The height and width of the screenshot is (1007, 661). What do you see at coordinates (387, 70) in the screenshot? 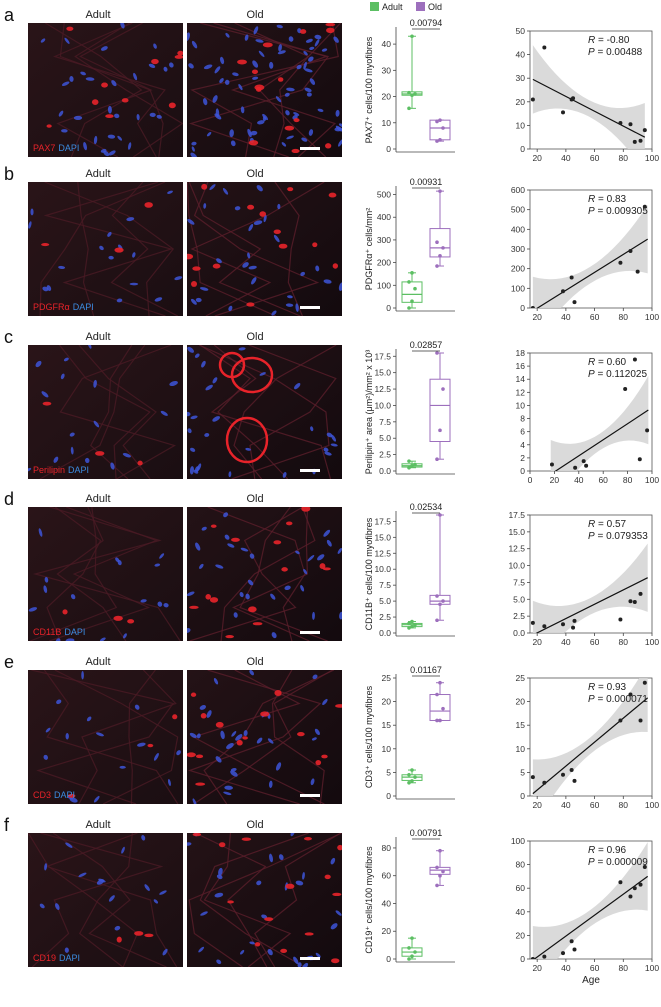
I see `y-tick-label: 30` at bounding box center [387, 70].